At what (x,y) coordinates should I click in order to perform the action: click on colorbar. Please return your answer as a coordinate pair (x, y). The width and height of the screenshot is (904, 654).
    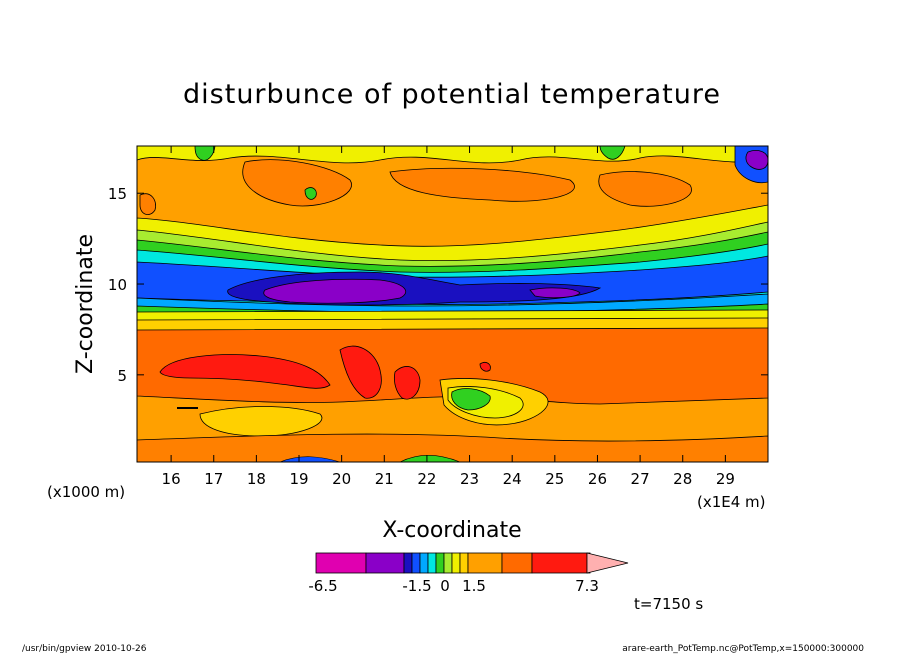
    Looking at the image, I should click on (472, 563).